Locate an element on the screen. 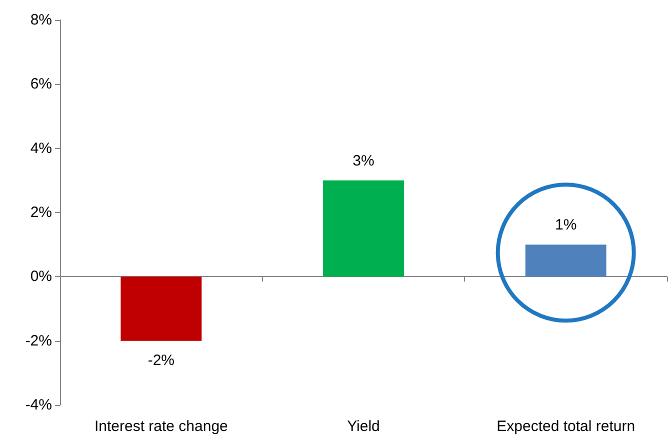 This screenshot has height=439, width=669. y-tick-label: 0% is located at coordinates (41, 277).